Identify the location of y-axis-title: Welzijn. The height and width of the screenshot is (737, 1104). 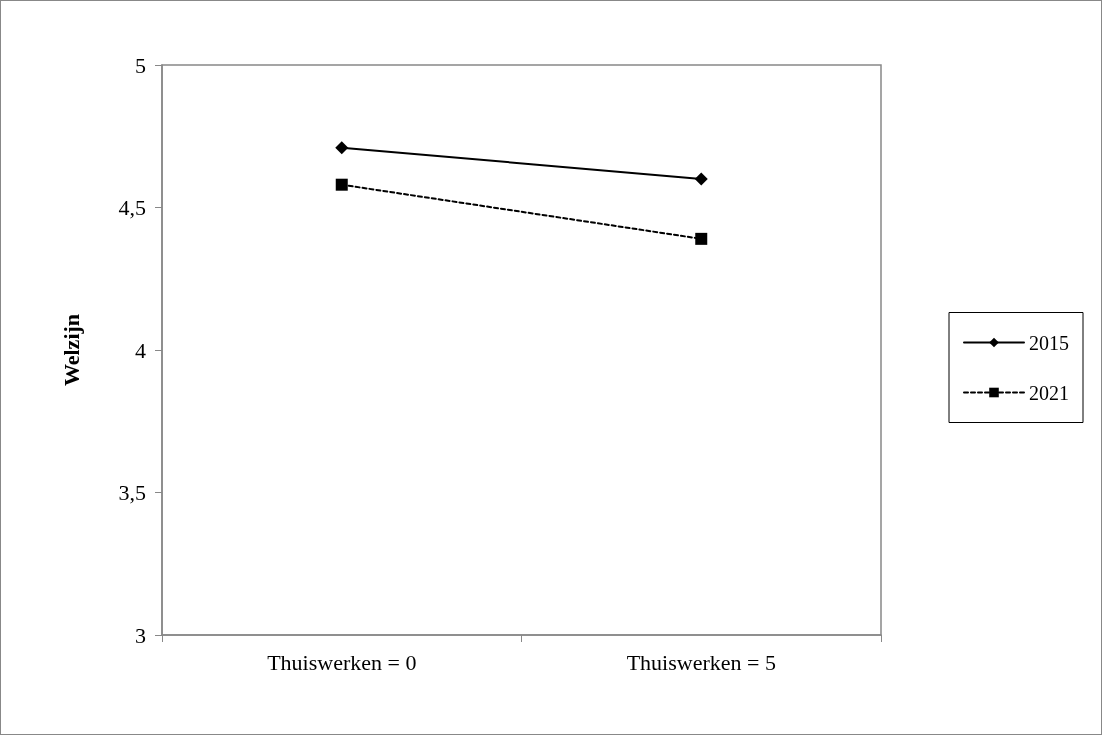
(71, 350).